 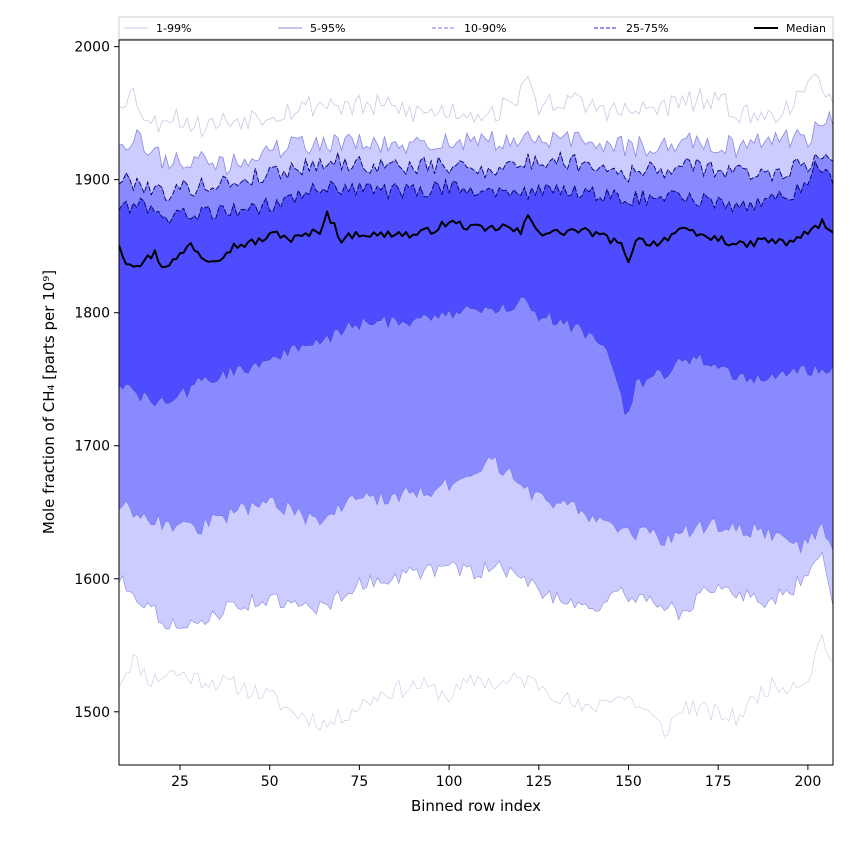 I want to click on x-axis: 25 50 75 100 125 150 175 200, so click(x=496, y=777).